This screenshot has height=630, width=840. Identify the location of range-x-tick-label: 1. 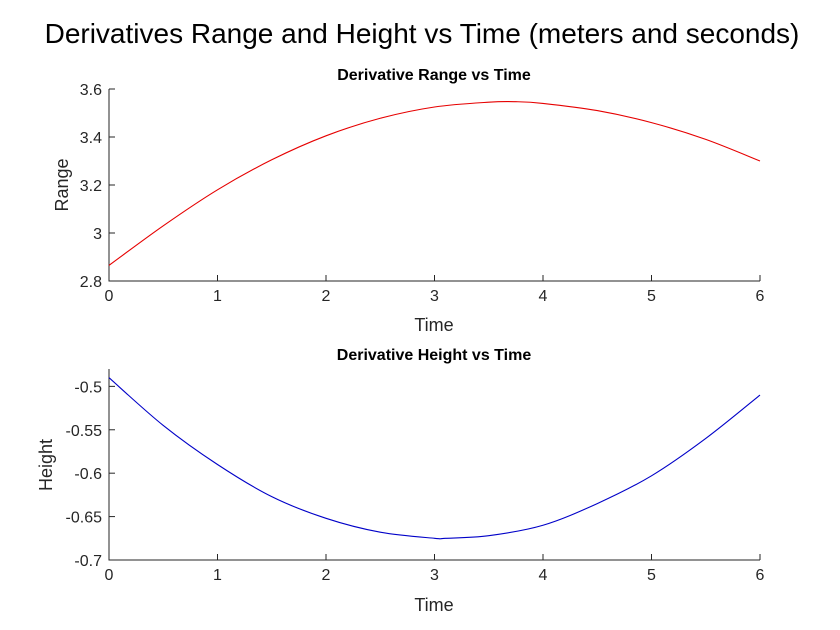
(217, 296).